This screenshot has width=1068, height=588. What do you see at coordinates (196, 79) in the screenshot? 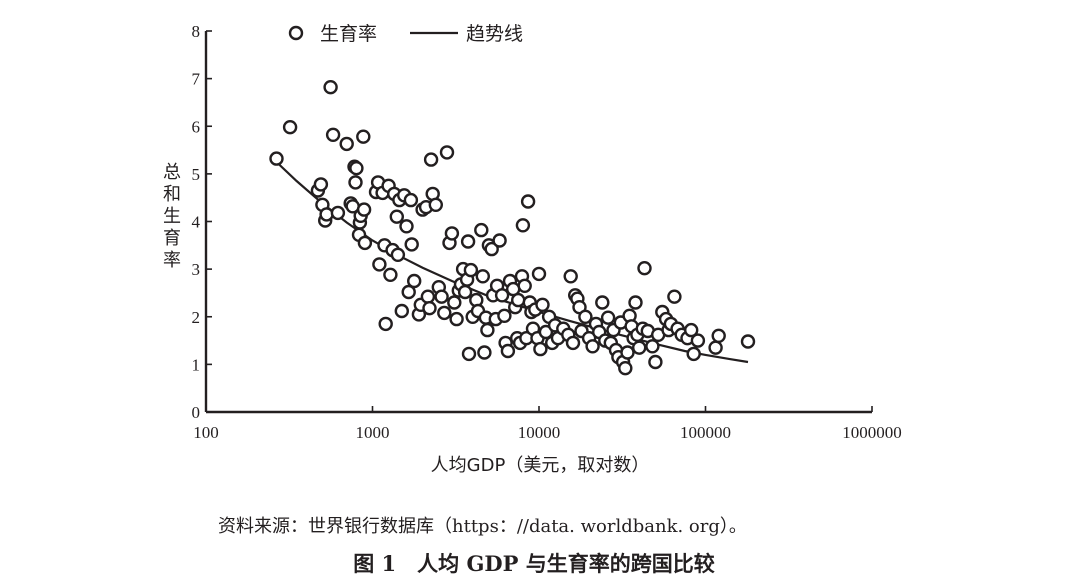
I see `y-tick-label: 7` at bounding box center [196, 79].